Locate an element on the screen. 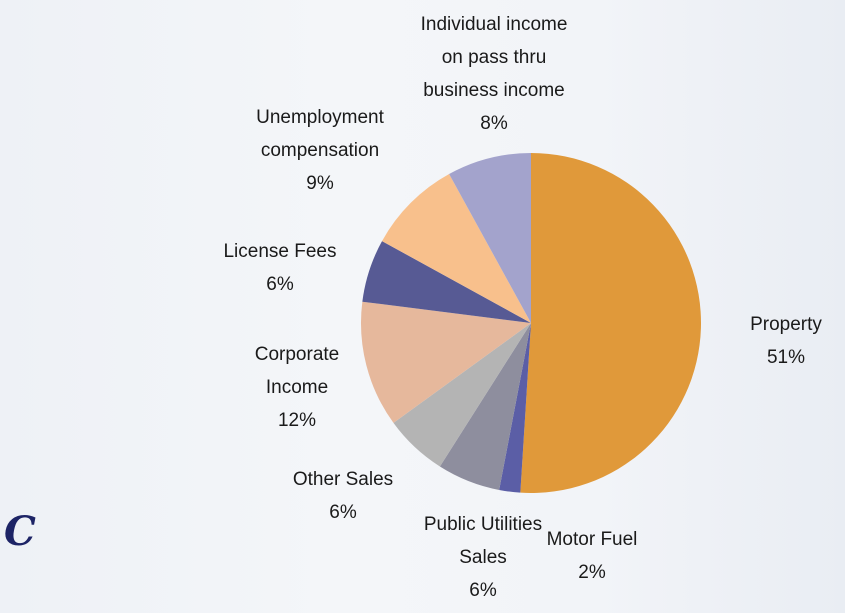  annotation: C is located at coordinates (20, 531).